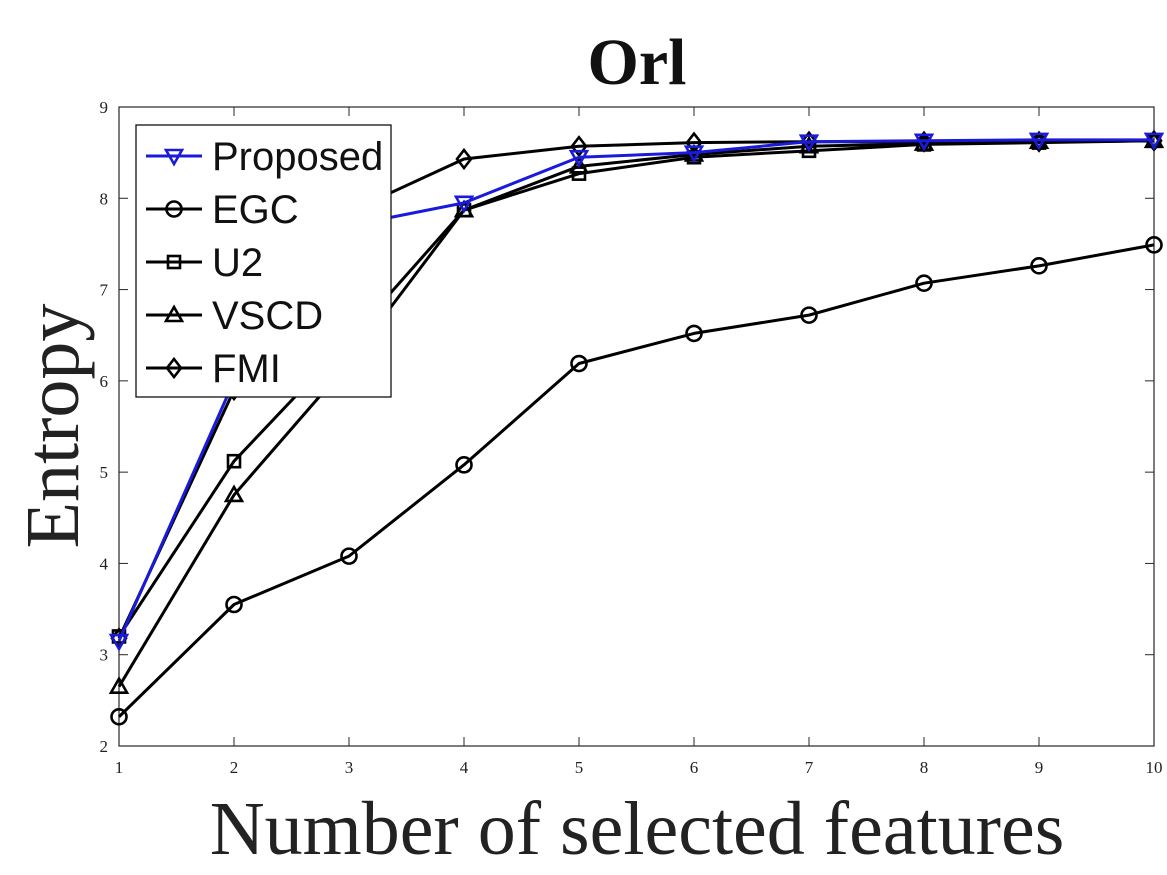 Image resolution: width=1167 pixels, height=875 pixels. I want to click on y-tick-label: 9, so click(104, 107).